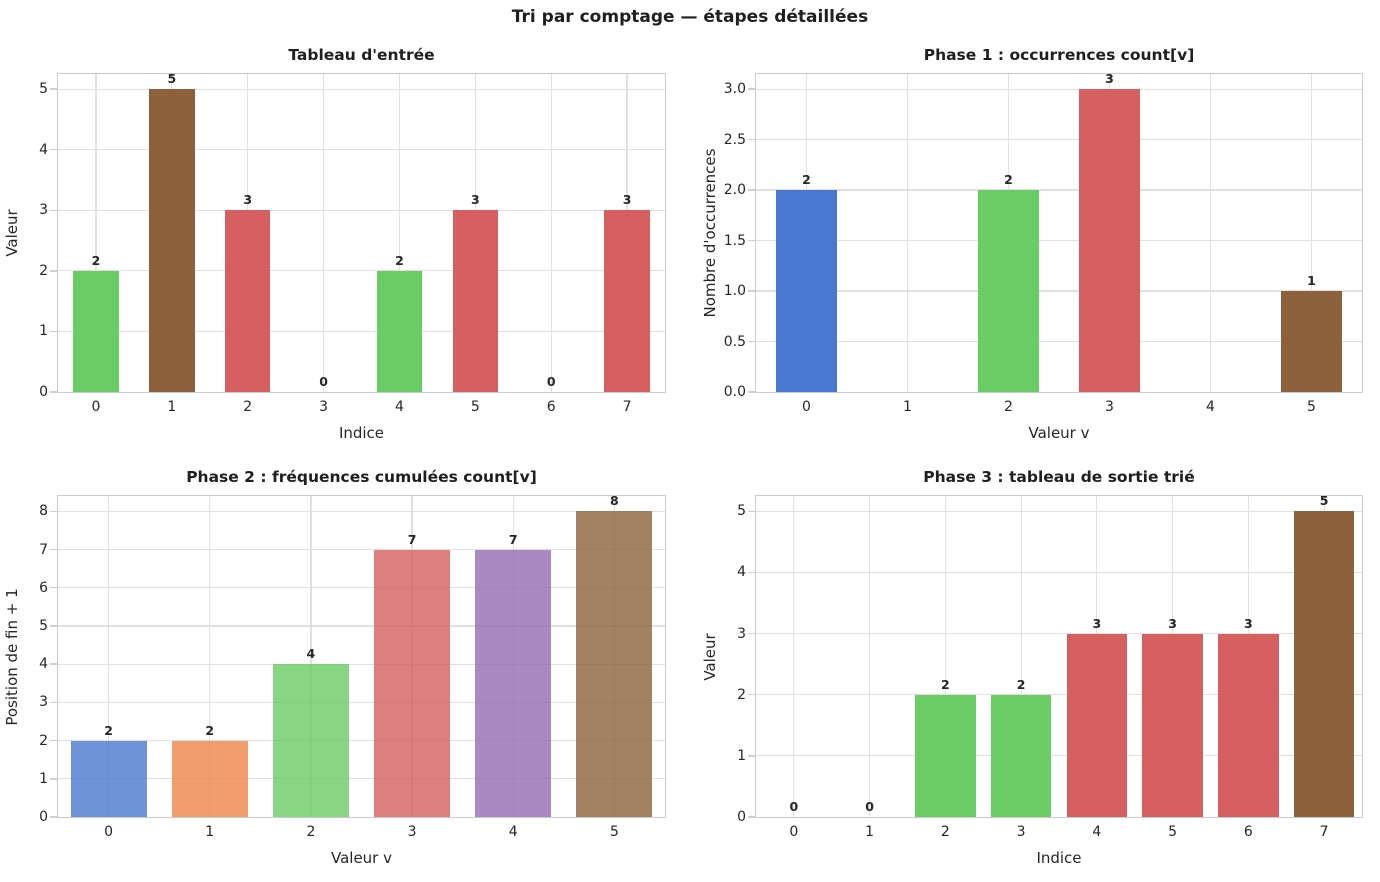 The image size is (1380, 882). What do you see at coordinates (361, 477) in the screenshot?
I see `chart-title: Phase 2 : fréquences cumulées count[v]` at bounding box center [361, 477].